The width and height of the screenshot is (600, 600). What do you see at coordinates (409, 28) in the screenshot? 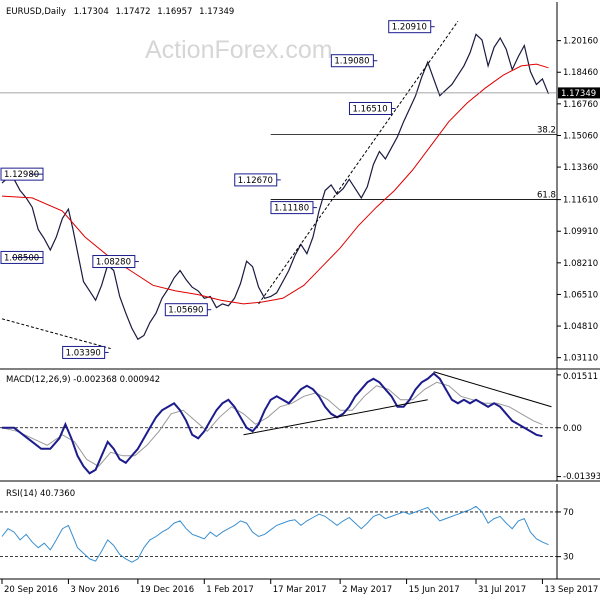
I see `price-callout-label: 1.20910` at bounding box center [409, 28].